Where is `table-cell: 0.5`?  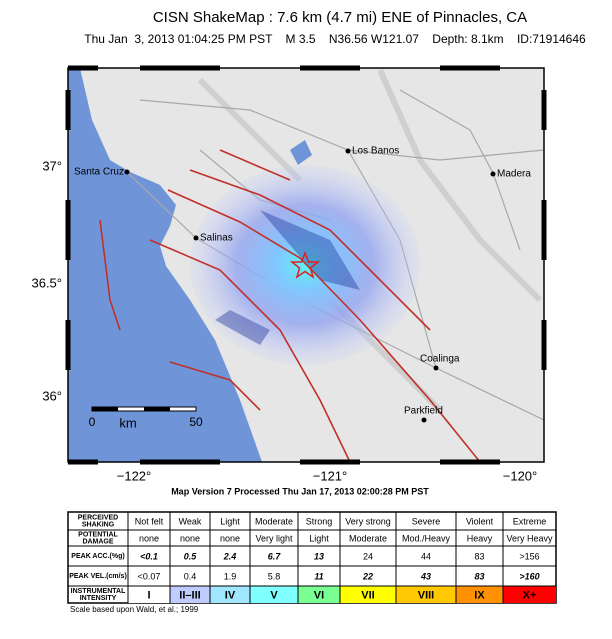
table-cell: 0.5 is located at coordinates (191, 556).